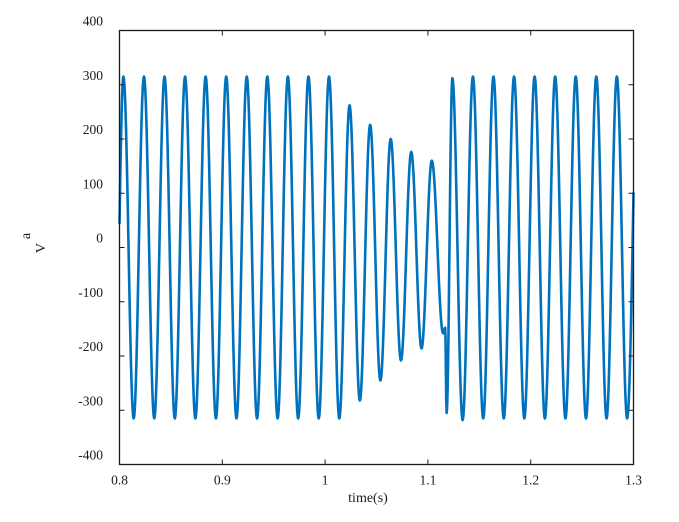 The image size is (679, 522). Describe the element at coordinates (530, 480) in the screenshot. I see `x-tick-label: 1.2` at that location.